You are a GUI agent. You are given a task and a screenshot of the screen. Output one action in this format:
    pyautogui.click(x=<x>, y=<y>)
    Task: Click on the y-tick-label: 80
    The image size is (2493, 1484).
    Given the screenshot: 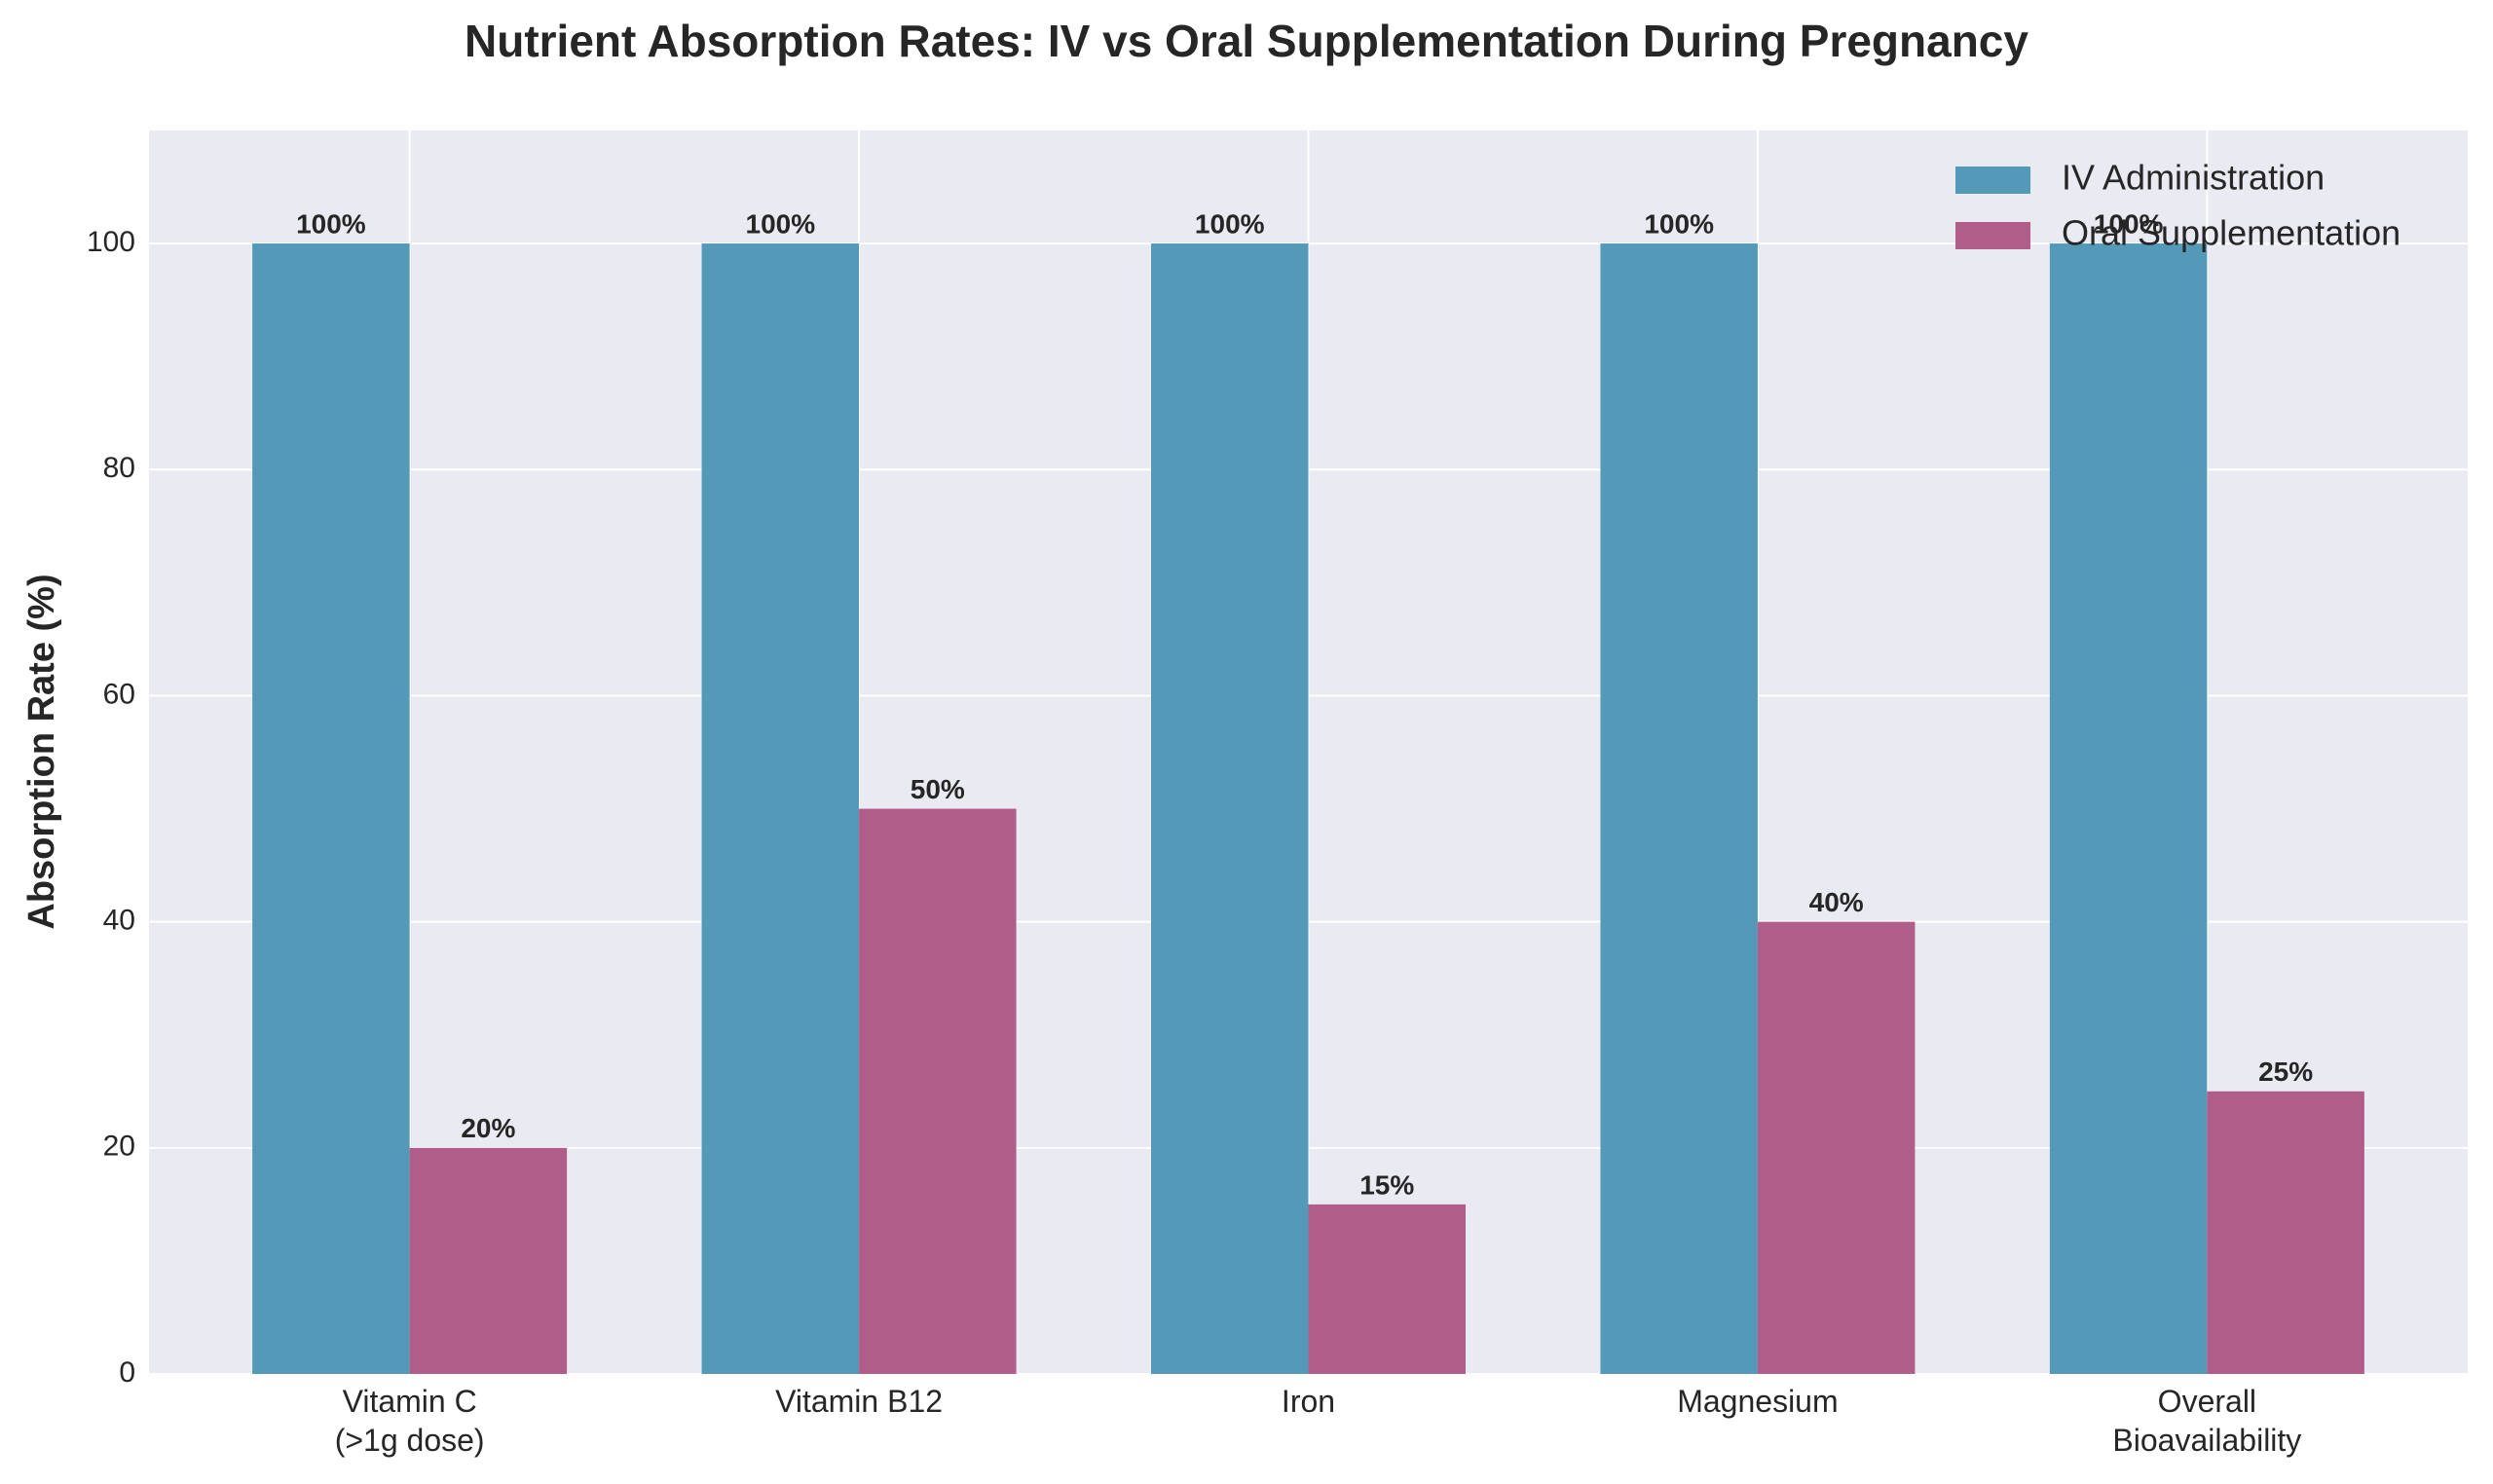 What is the action you would take?
    pyautogui.click(x=119, y=468)
    